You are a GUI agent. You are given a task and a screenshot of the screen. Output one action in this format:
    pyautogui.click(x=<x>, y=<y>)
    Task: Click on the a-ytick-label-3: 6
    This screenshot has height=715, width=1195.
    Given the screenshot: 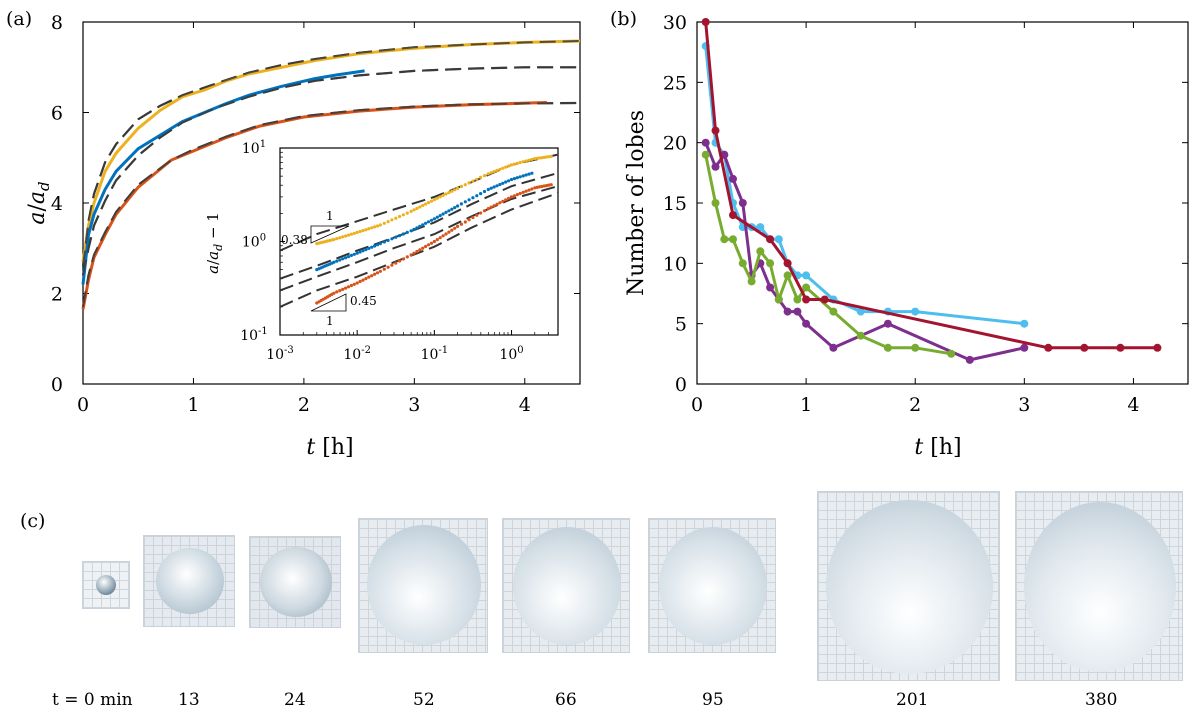 What is the action you would take?
    pyautogui.click(x=57, y=114)
    